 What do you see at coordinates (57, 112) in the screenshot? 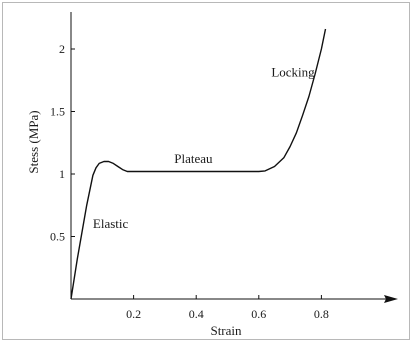
I see `y-tick-label: 1.5` at bounding box center [57, 112].